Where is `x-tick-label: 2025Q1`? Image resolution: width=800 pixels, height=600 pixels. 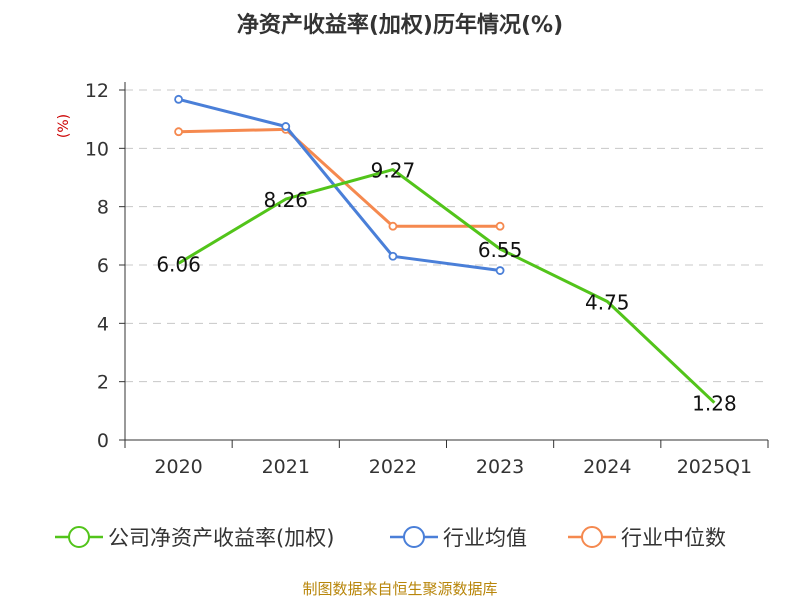 x-tick-label: 2025Q1 is located at coordinates (714, 467).